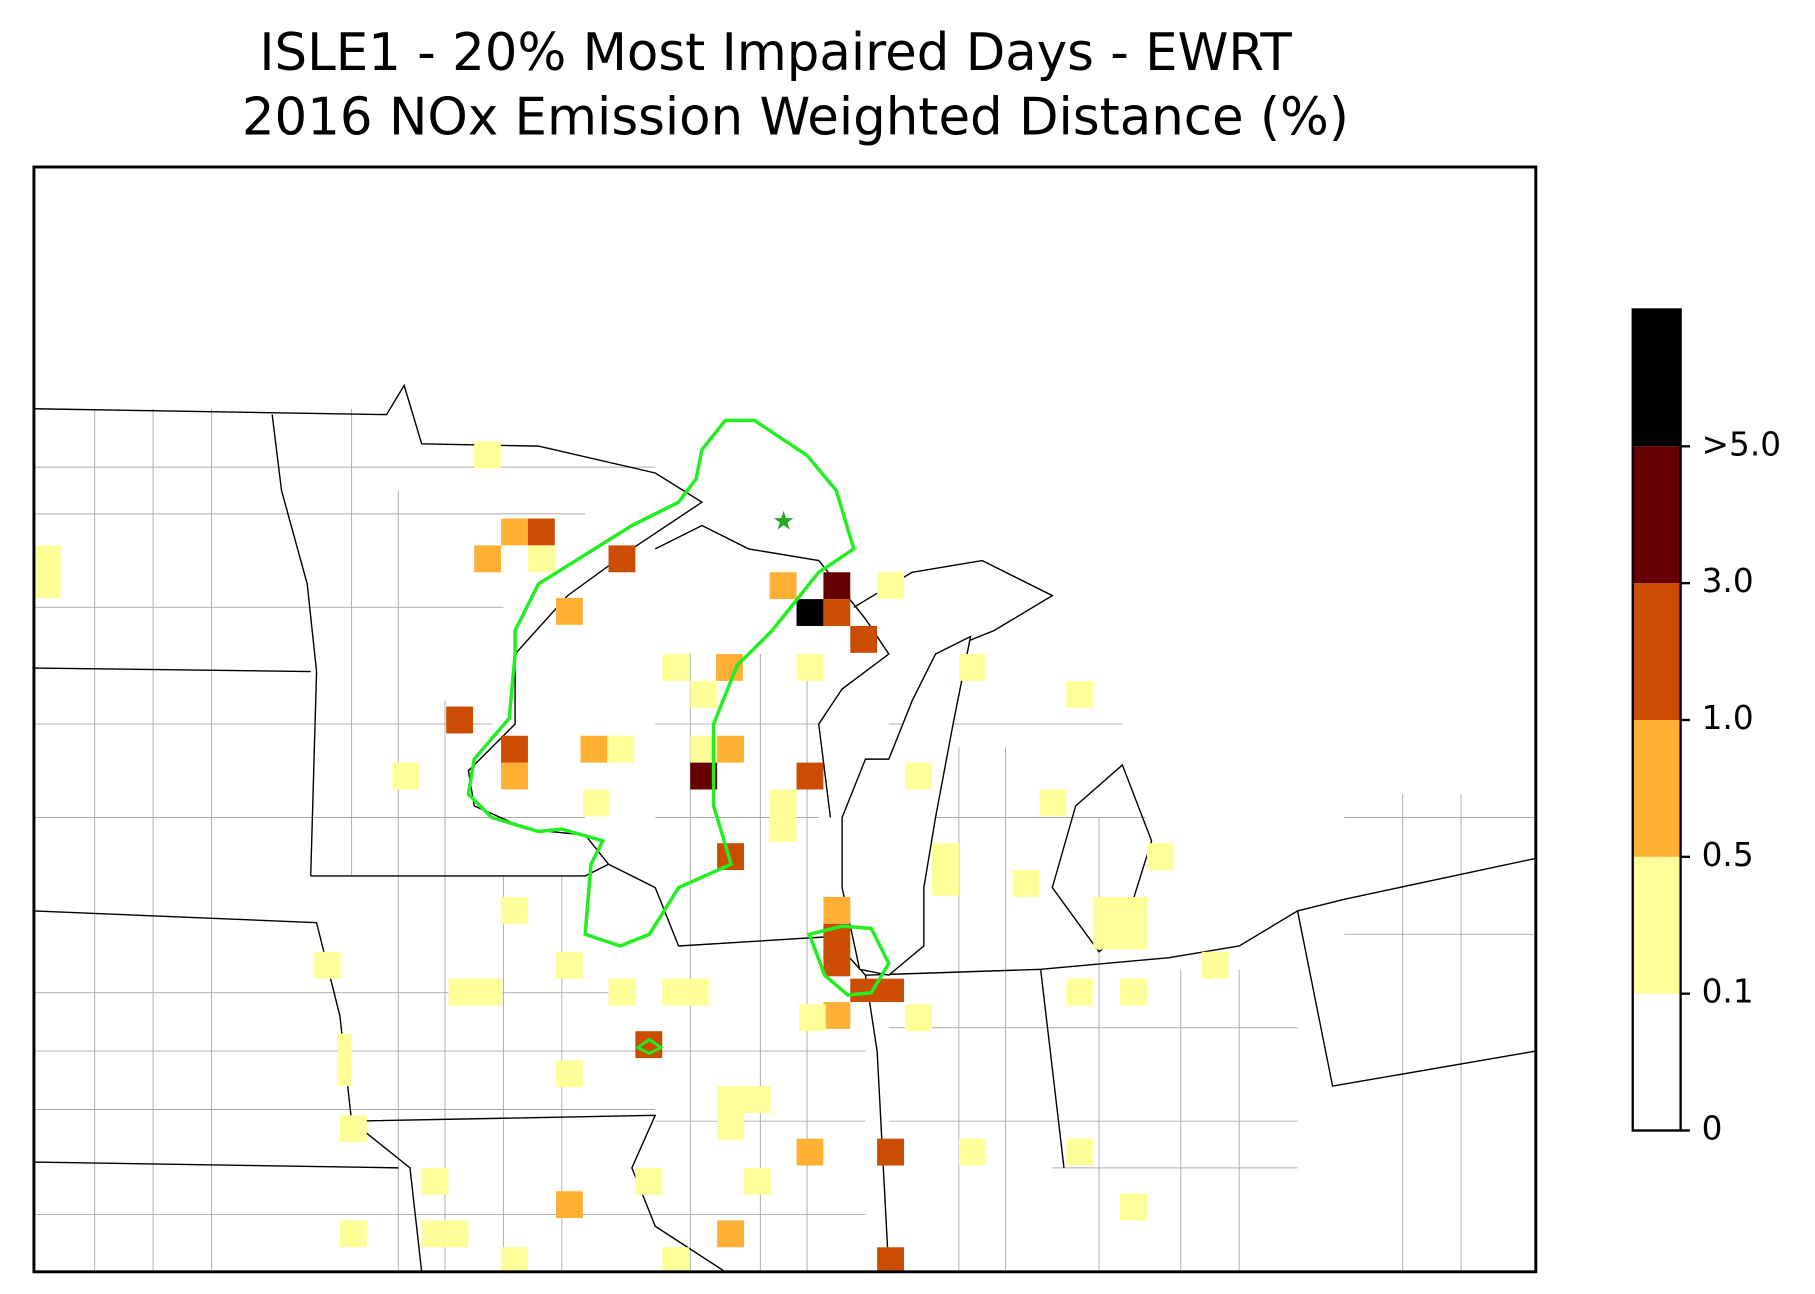 This screenshot has width=1815, height=1294. I want to click on lake-michigan, so click(906, 805).